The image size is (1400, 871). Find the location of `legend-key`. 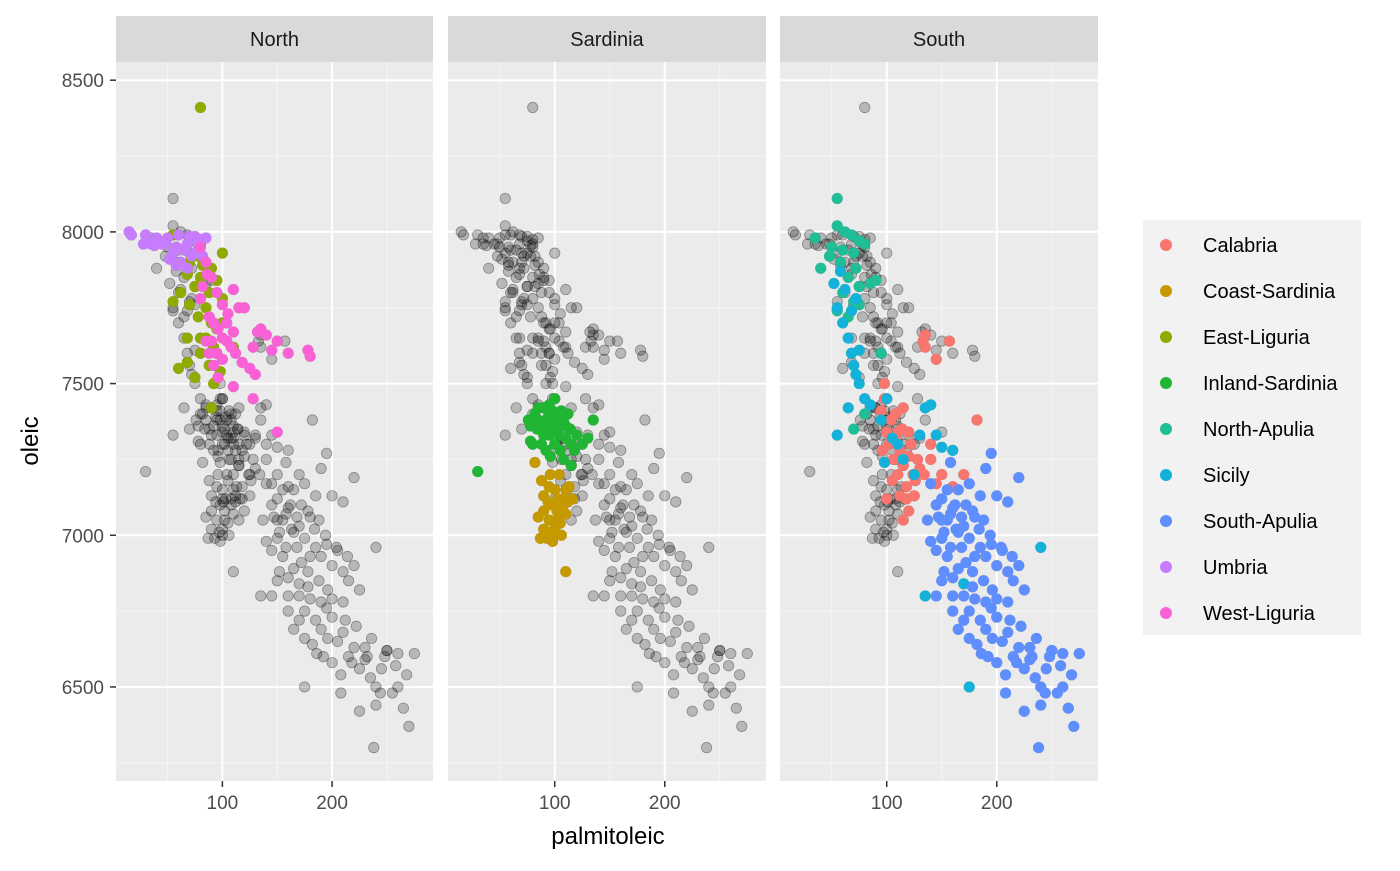

legend-key is located at coordinates (1166, 567).